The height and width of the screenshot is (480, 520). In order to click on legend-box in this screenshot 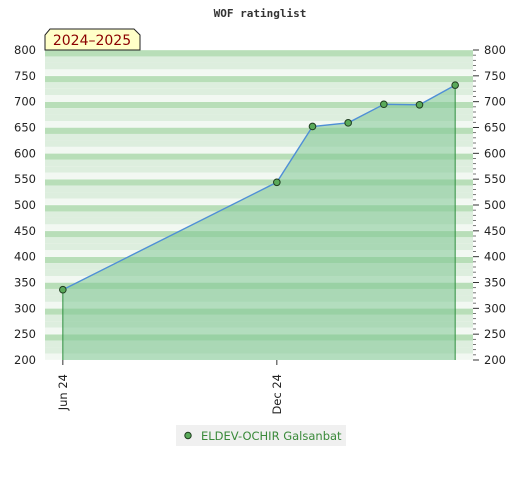, I will do `click(261, 435)`.